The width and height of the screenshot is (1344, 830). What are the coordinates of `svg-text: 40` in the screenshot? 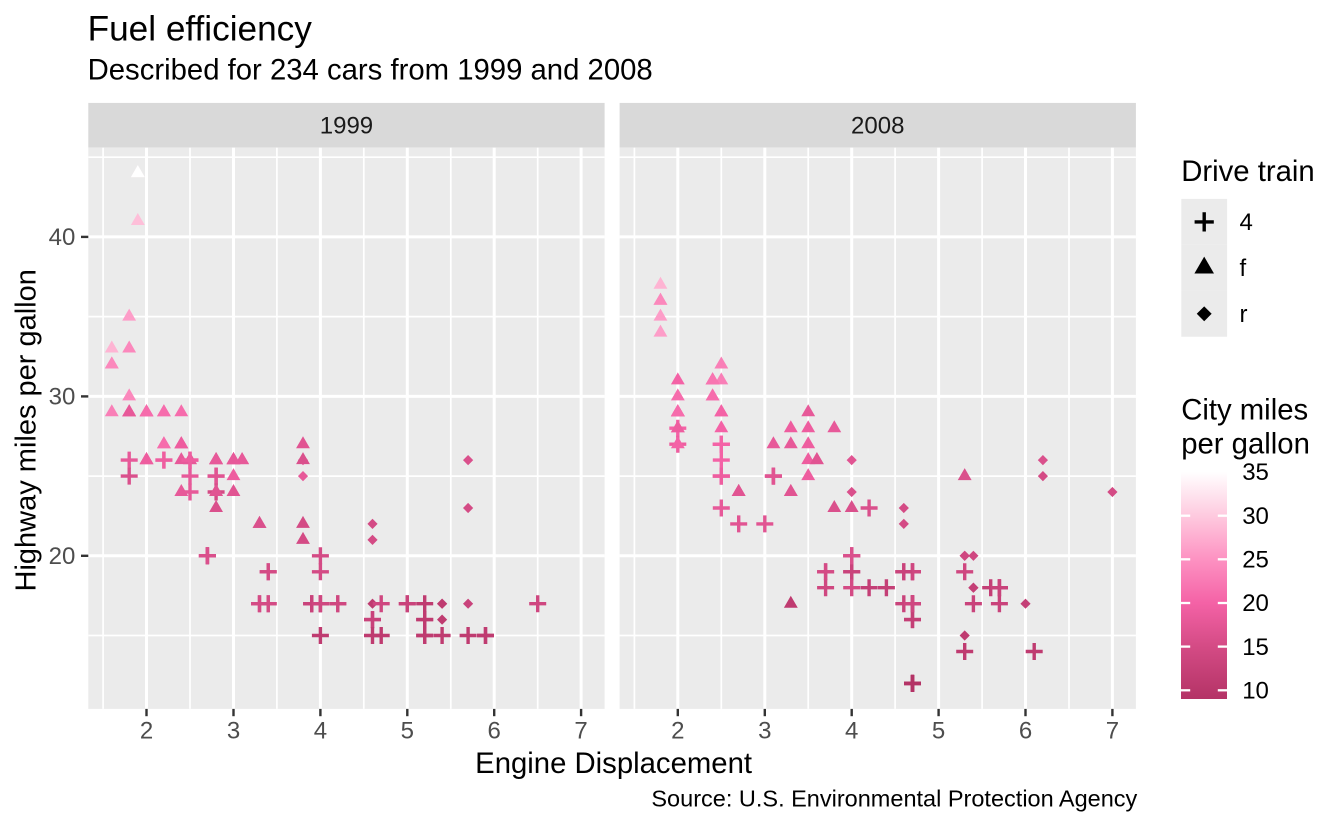 It's located at (62, 237).